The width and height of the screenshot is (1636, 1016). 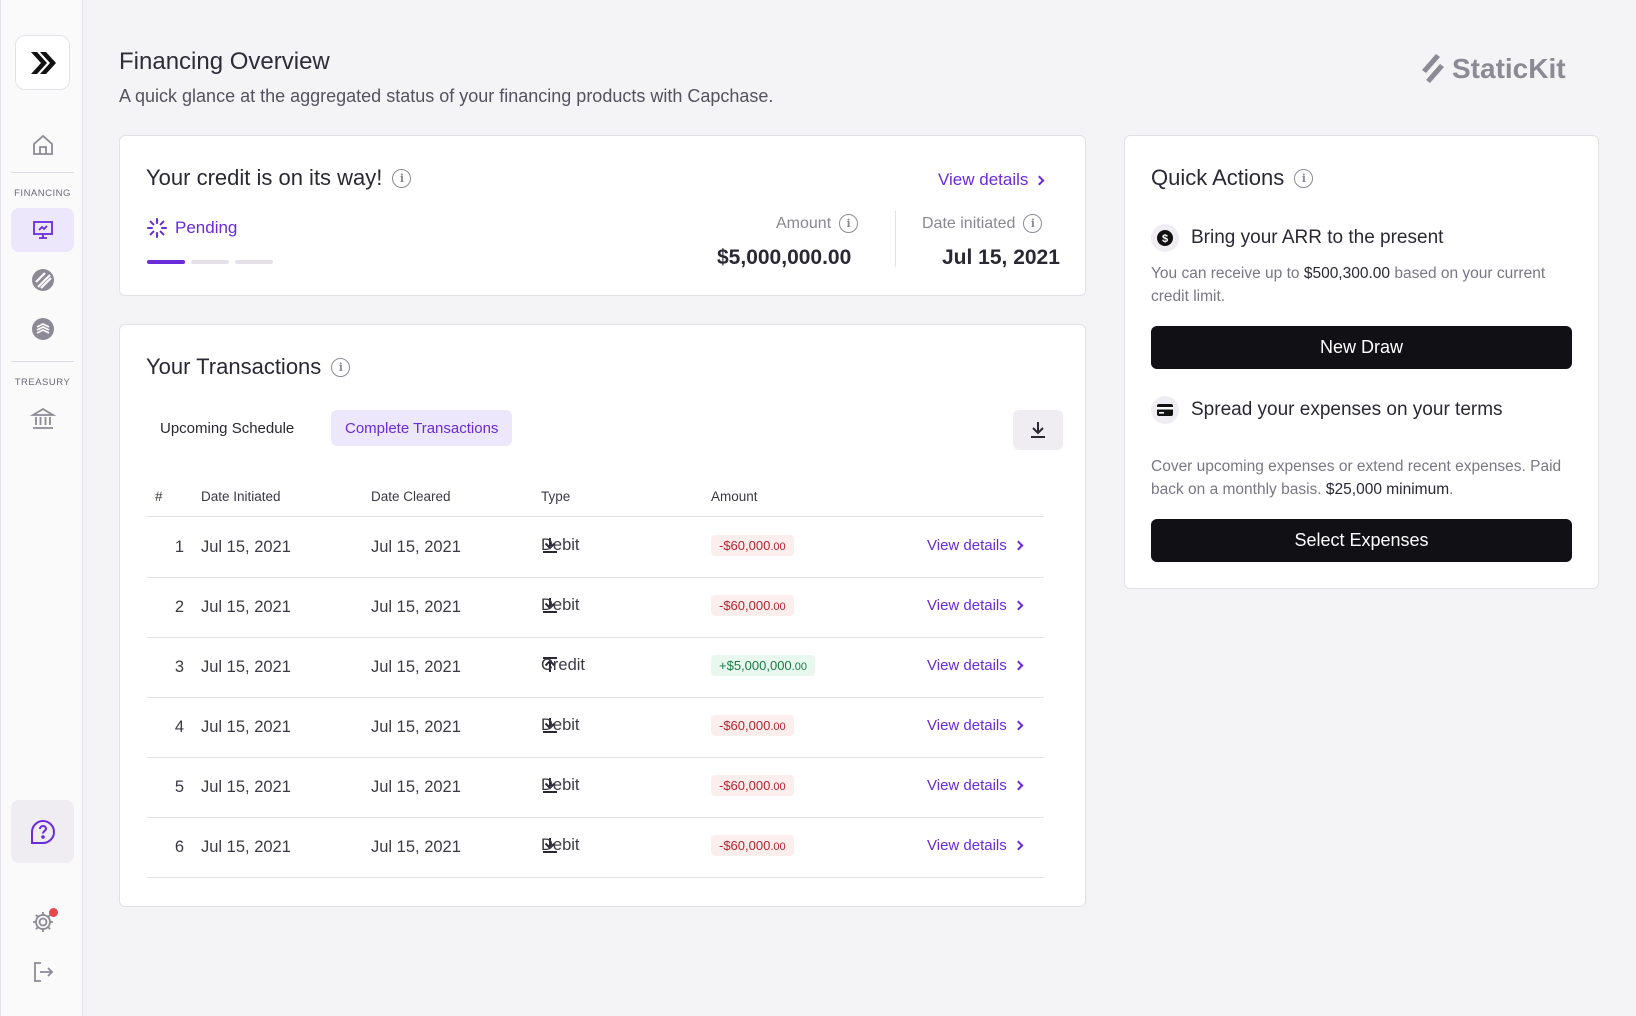 I want to click on row-number: 5, so click(x=179, y=787).